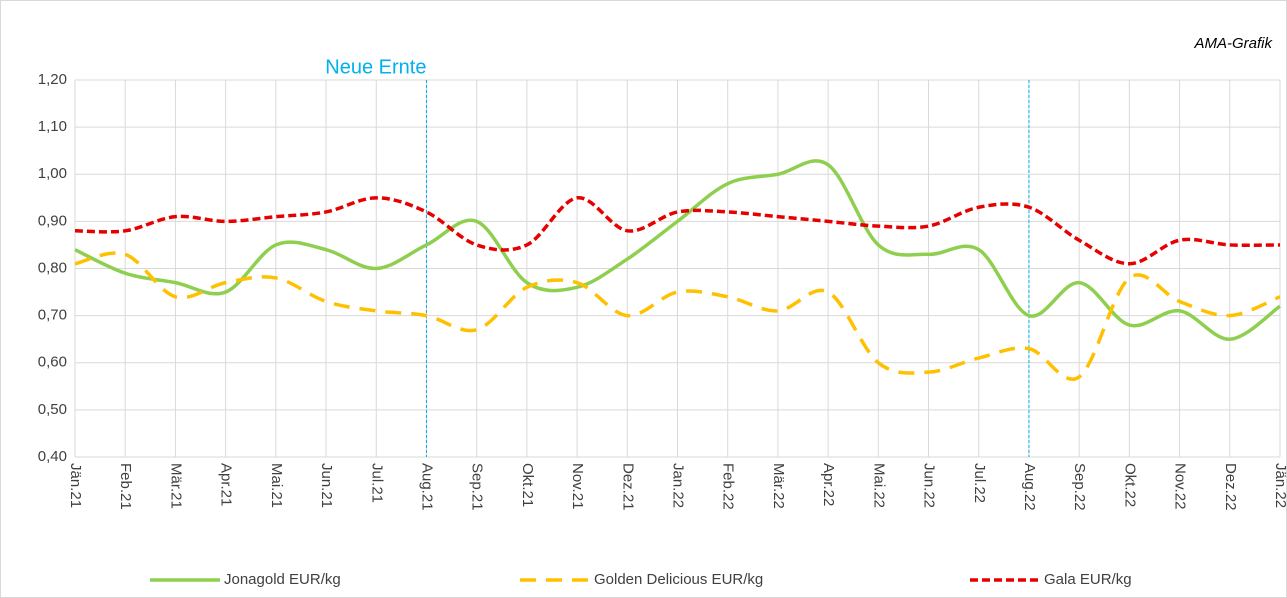 The height and width of the screenshot is (598, 1287). I want to click on y-tick-label: 1,10, so click(52, 126).